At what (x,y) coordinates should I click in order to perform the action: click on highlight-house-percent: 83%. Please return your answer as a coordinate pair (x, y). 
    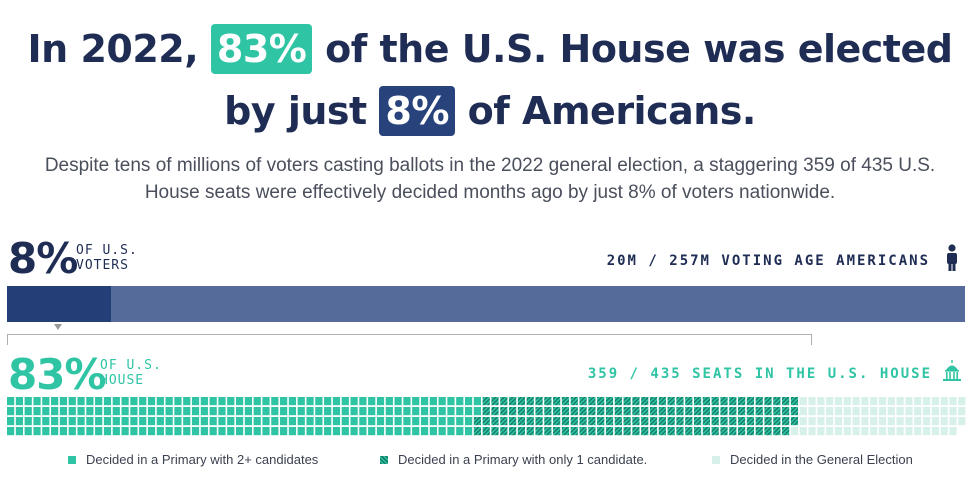
    Looking at the image, I should click on (261, 49).